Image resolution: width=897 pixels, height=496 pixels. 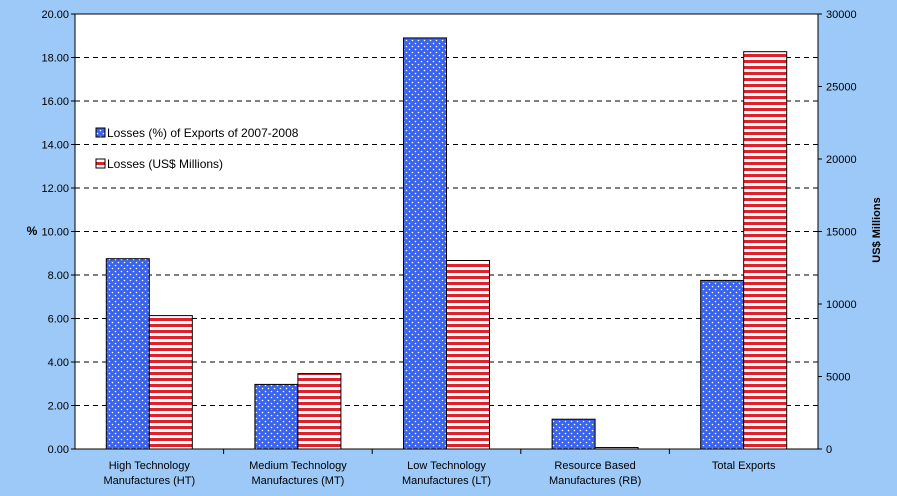 What do you see at coordinates (55, 233) in the screenshot?
I see `y-left-tick-label: 10.00` at bounding box center [55, 233].